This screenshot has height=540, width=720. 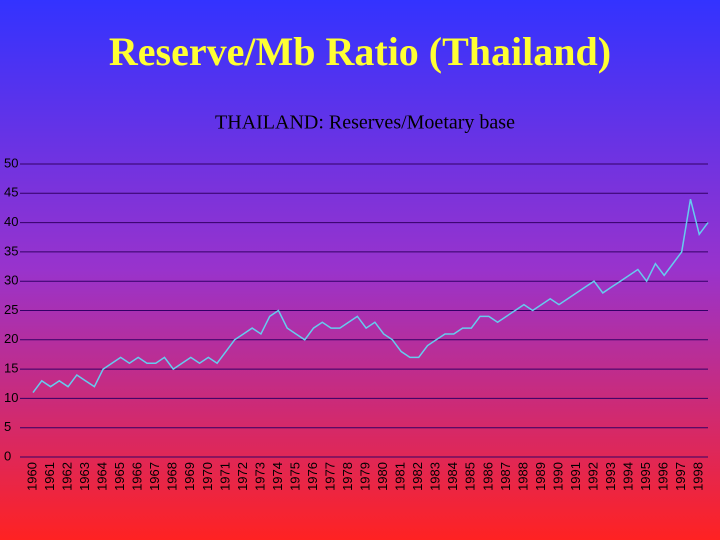 What do you see at coordinates (628, 476) in the screenshot?
I see `x-tick-label: 1994` at bounding box center [628, 476].